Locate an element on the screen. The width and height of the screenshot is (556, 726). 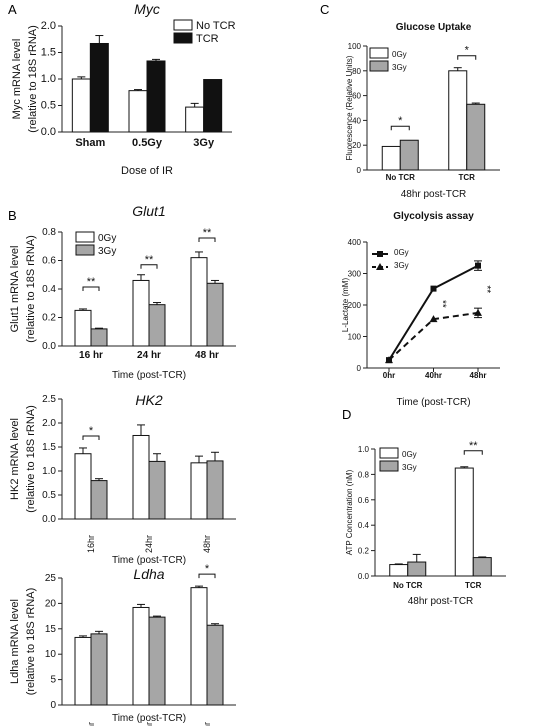
glucose-y-tick-label: 60 is located at coordinates (356, 96).